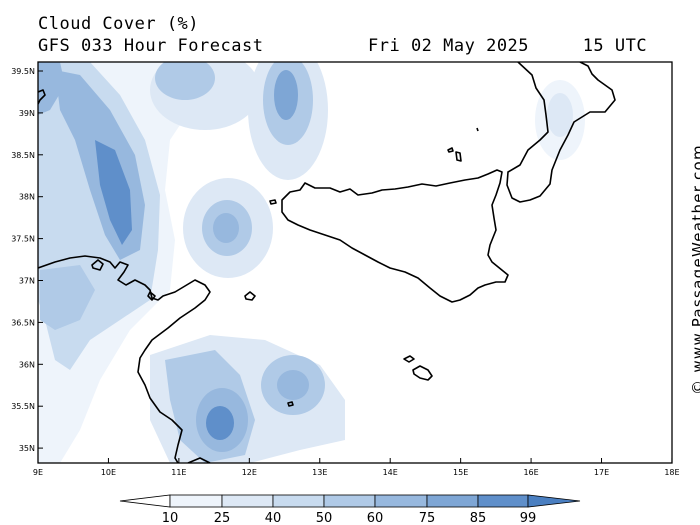 The image size is (700, 525). What do you see at coordinates (42, 97) in the screenshot?
I see `coast-sardinia` at bounding box center [42, 97].